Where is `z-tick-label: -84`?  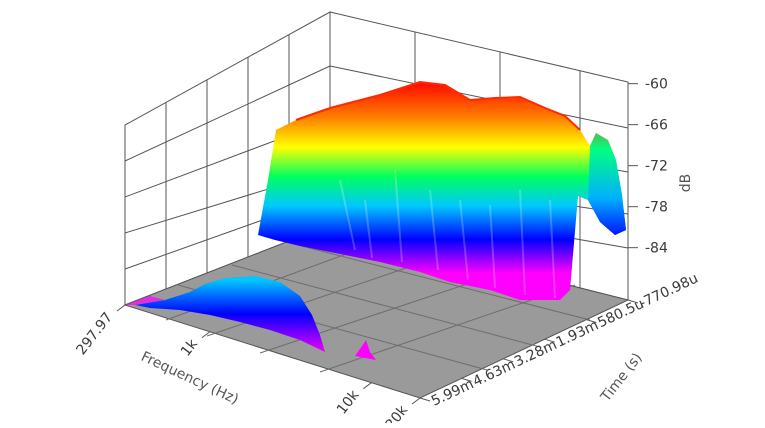
z-tick-label: -84 is located at coordinates (656, 249).